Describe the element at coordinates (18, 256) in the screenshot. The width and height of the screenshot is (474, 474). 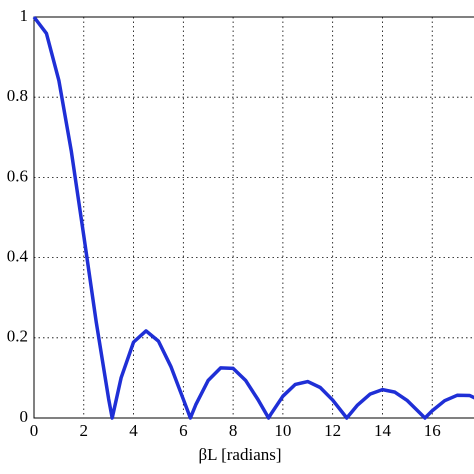
I see `y-tick-label: 0.4` at that location.